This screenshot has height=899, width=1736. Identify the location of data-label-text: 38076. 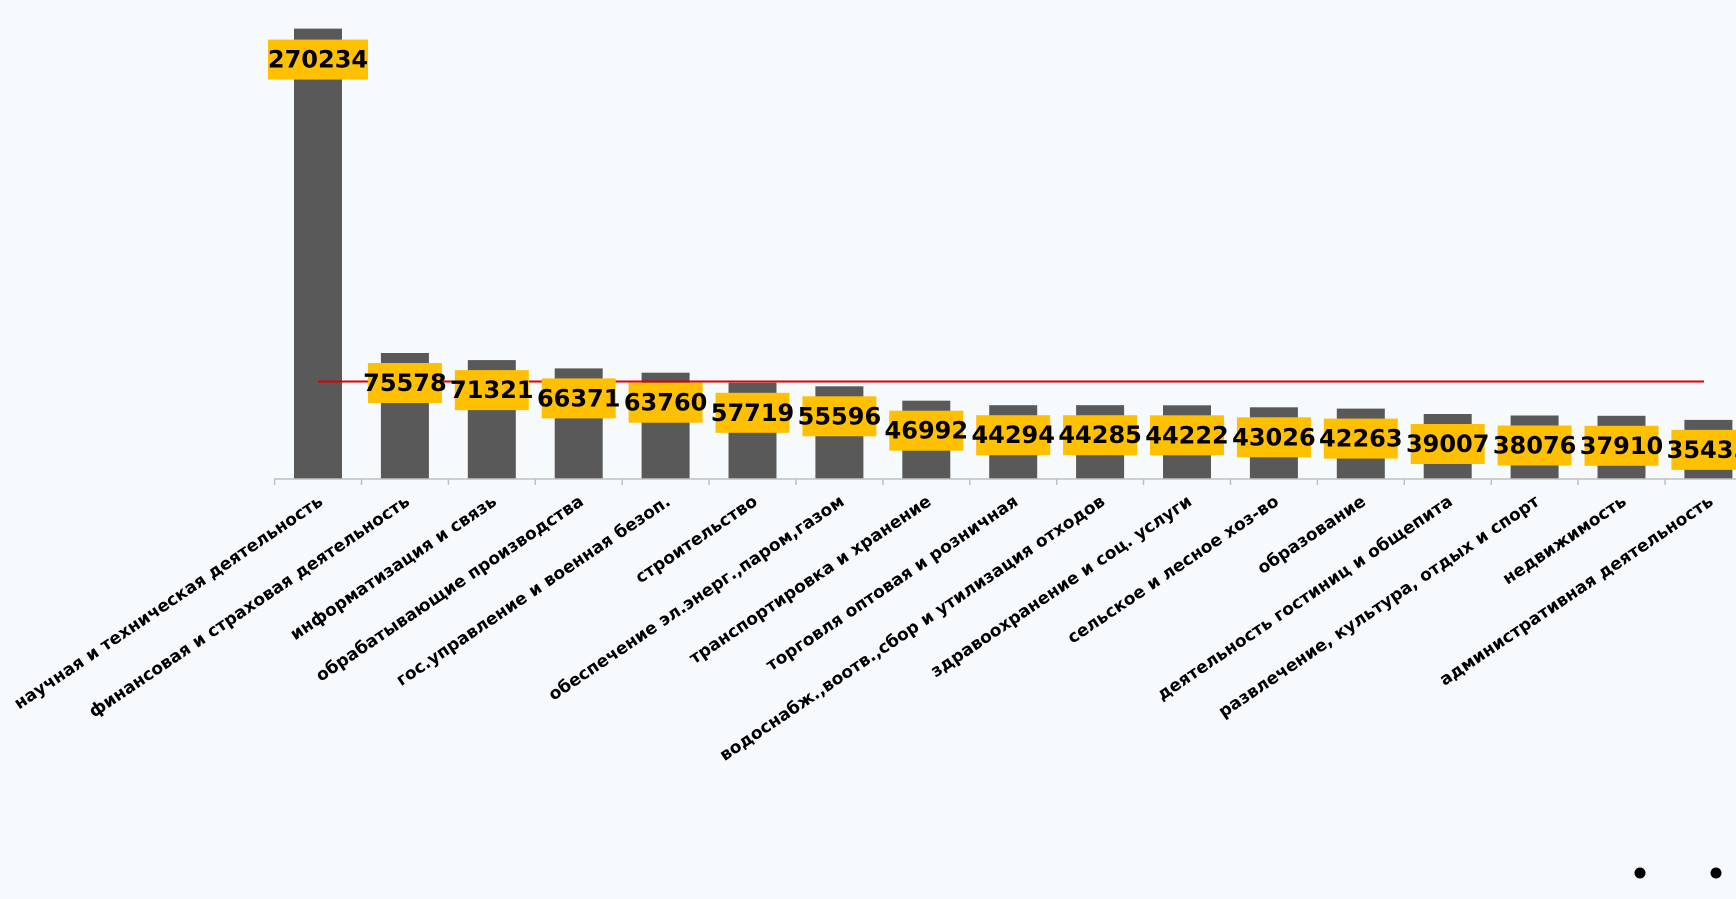
(1535, 446).